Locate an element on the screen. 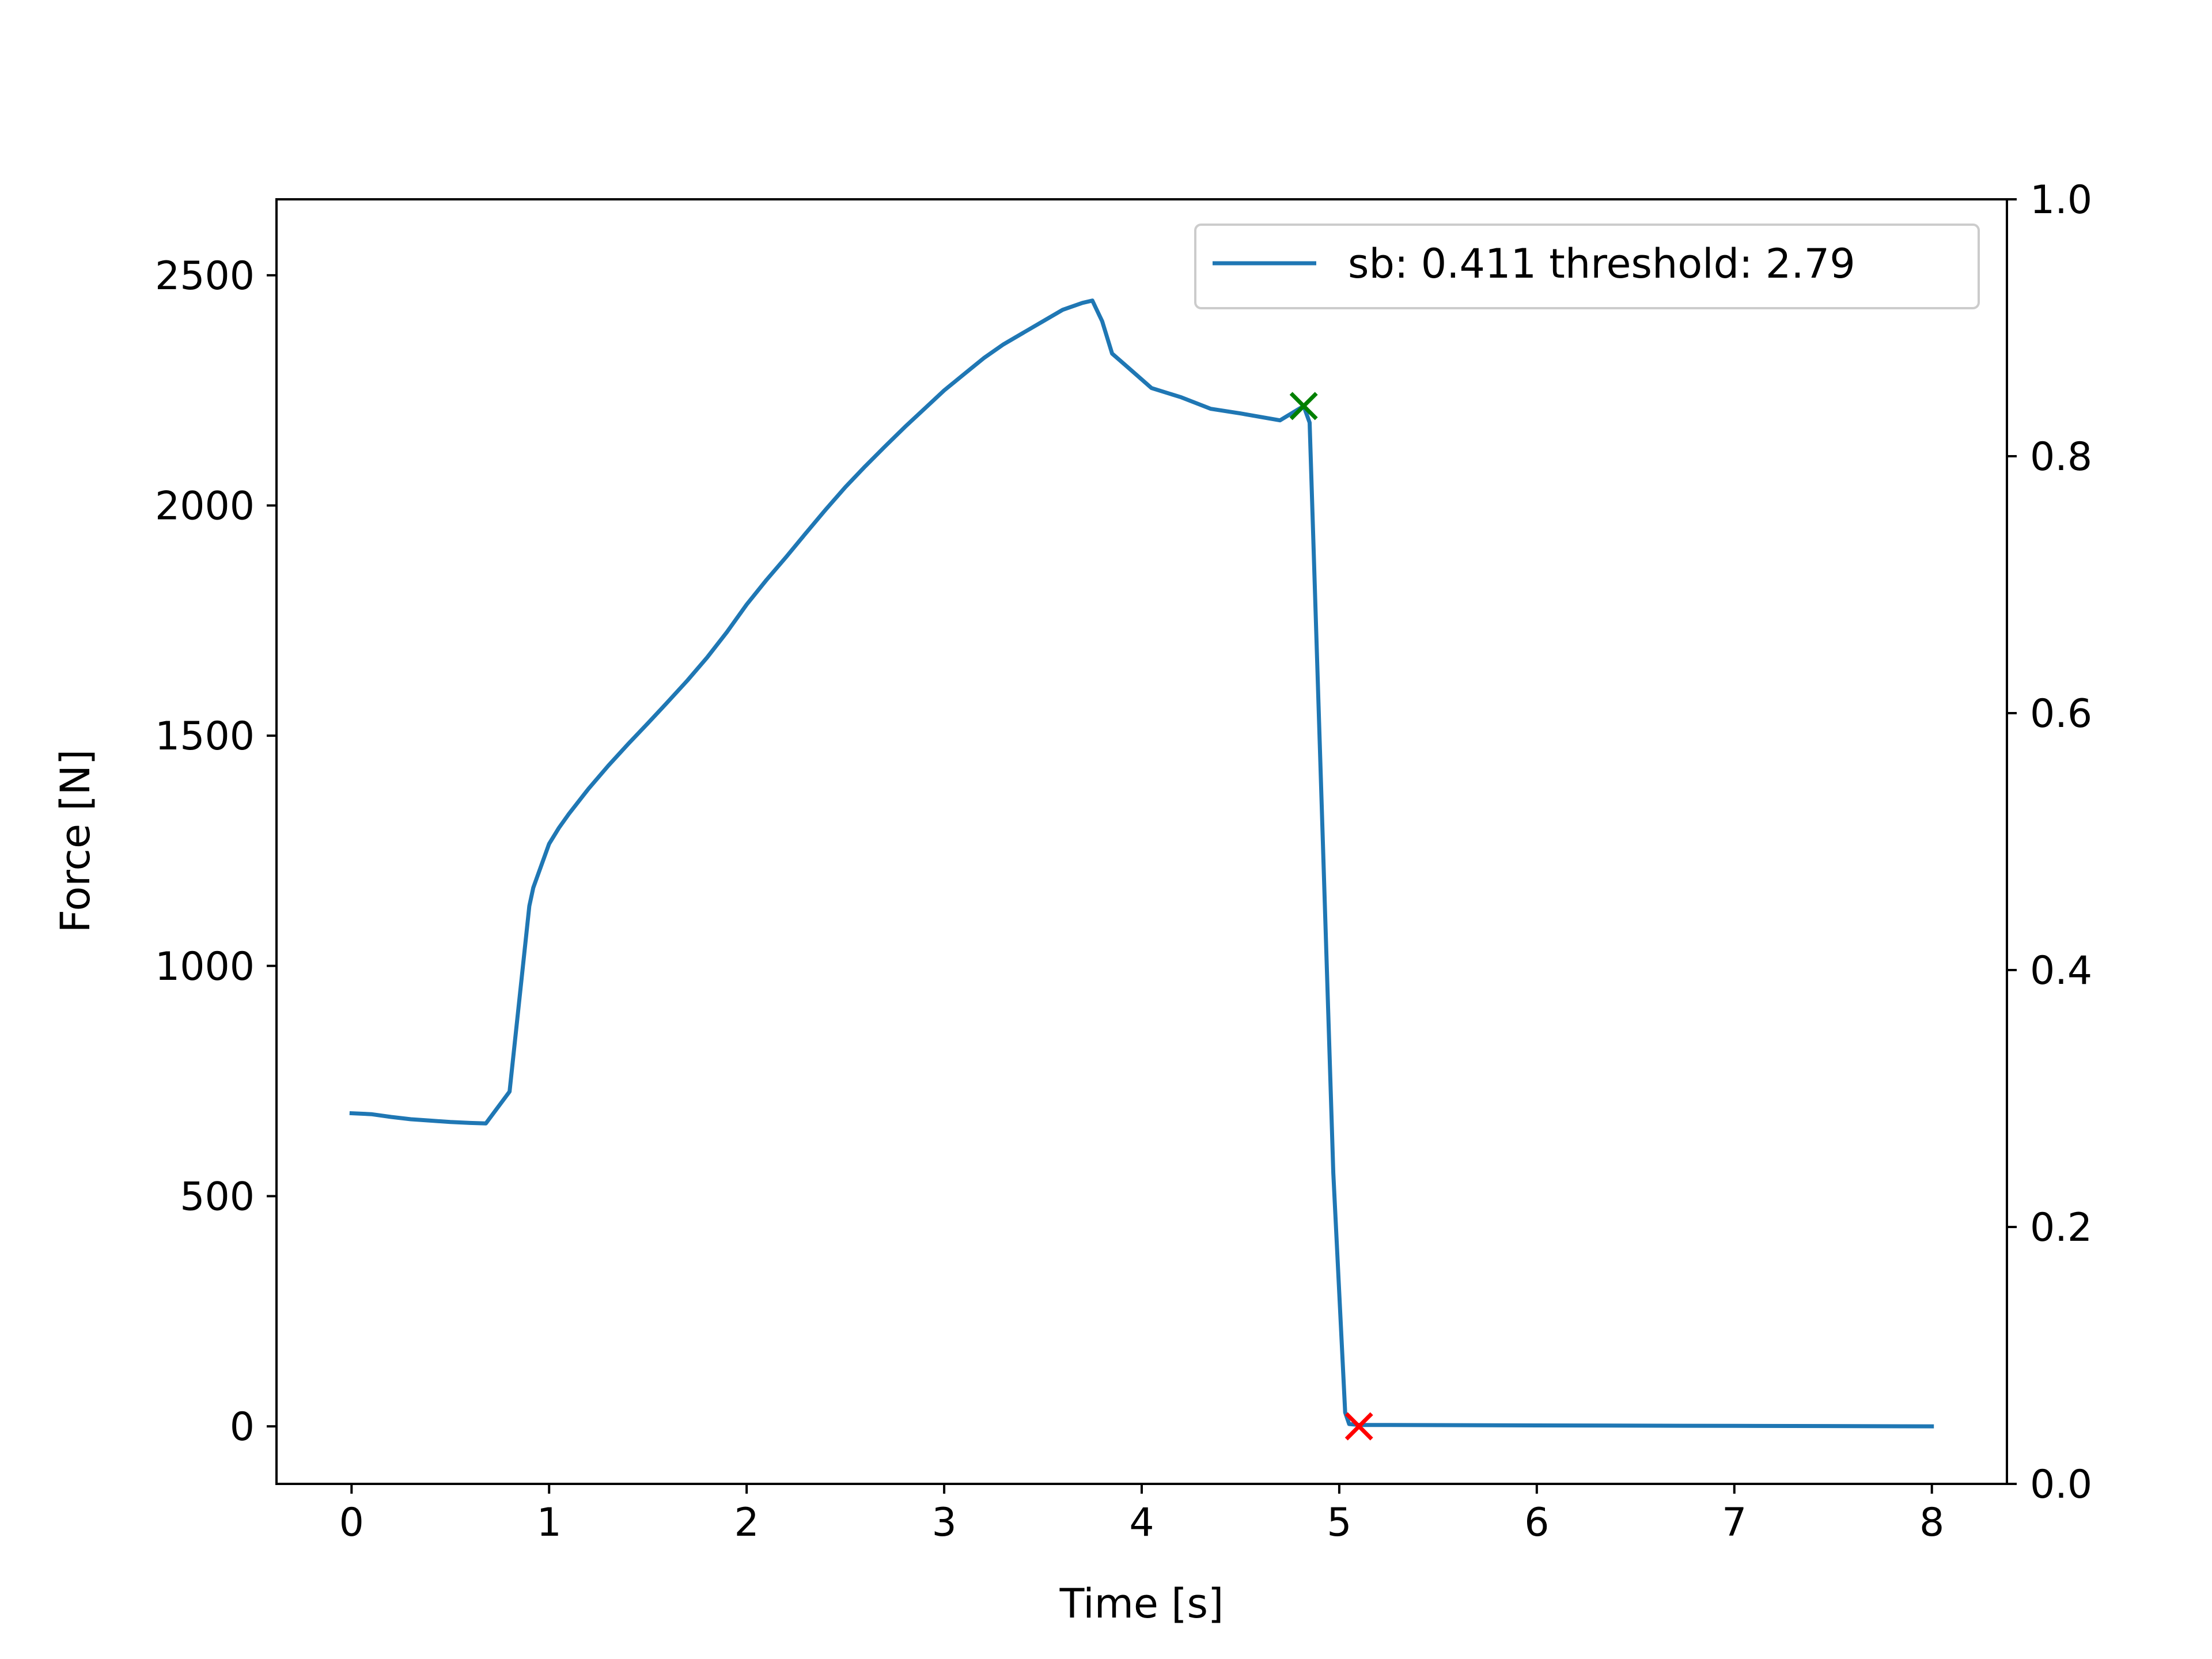  y-axis-ticks: 0 500 1000 1500 2000 2500 is located at coordinates (215, 851).